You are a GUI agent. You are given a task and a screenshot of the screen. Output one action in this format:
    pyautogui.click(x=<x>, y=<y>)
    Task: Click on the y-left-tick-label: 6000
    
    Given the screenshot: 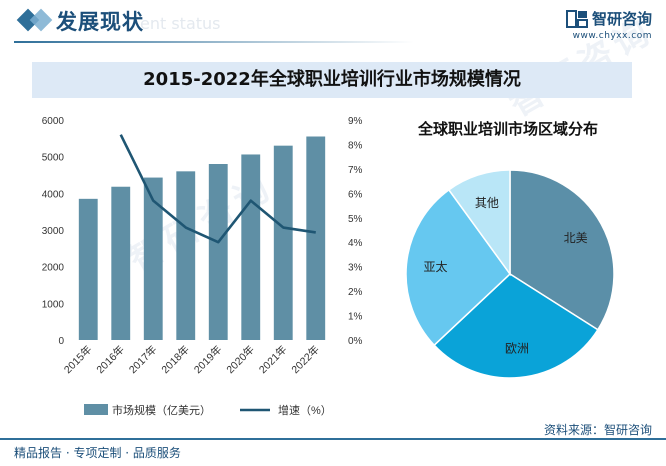 What is the action you would take?
    pyautogui.click(x=53, y=121)
    